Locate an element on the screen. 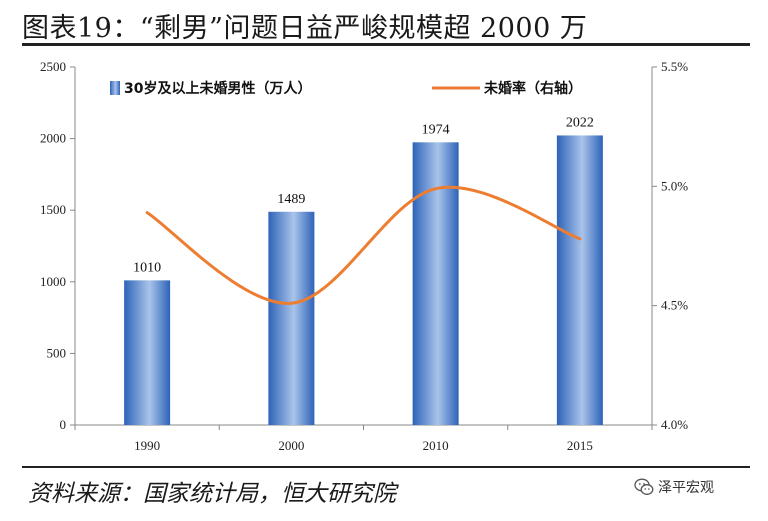  y-right-tick-label: 4.5% is located at coordinates (674, 305).